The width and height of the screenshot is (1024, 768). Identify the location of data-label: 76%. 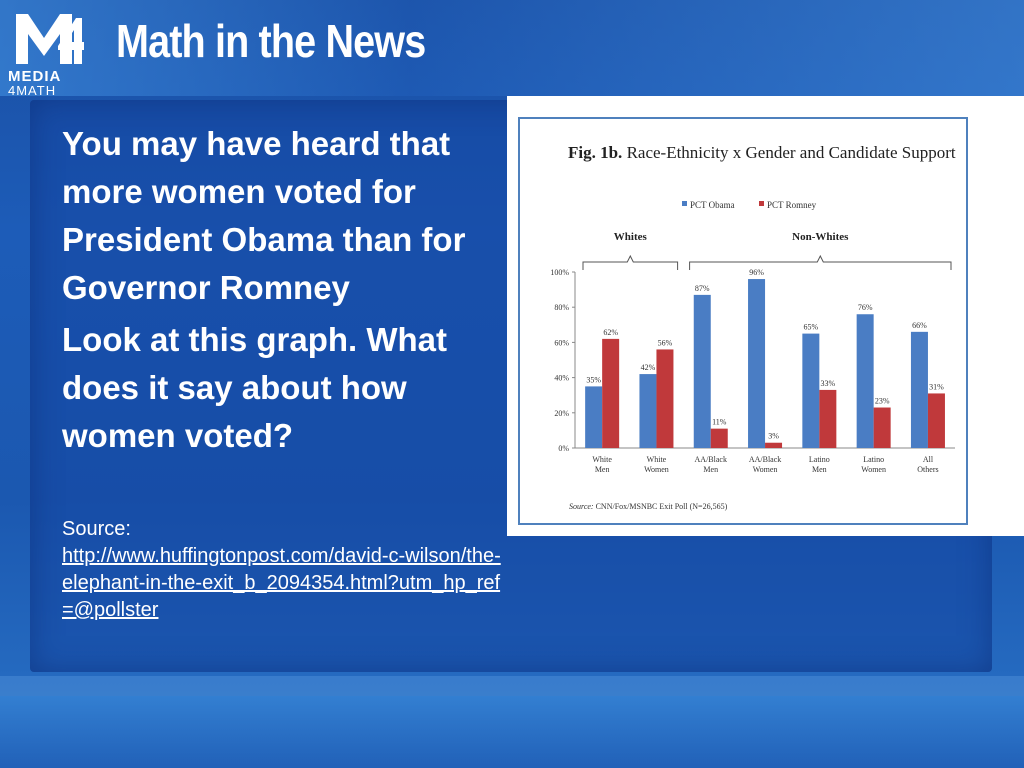
(865, 307).